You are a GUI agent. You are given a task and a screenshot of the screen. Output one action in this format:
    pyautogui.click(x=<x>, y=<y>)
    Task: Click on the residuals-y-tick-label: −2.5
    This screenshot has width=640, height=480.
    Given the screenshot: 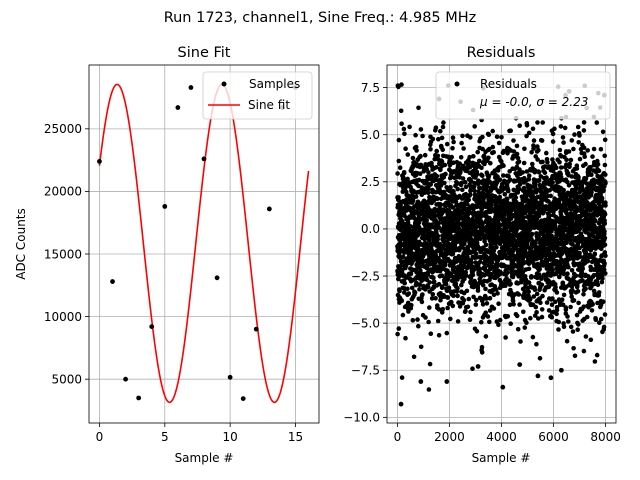 What is the action you would take?
    pyautogui.click(x=365, y=276)
    